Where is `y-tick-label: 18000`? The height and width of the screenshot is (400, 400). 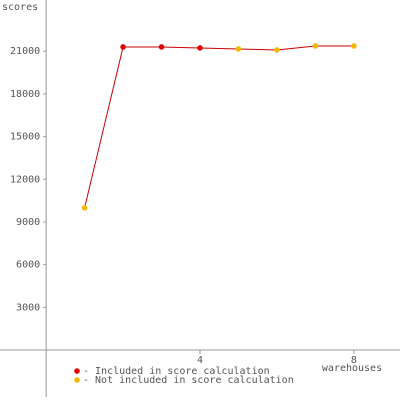
y-tick-label: 18000 is located at coordinates (25, 94).